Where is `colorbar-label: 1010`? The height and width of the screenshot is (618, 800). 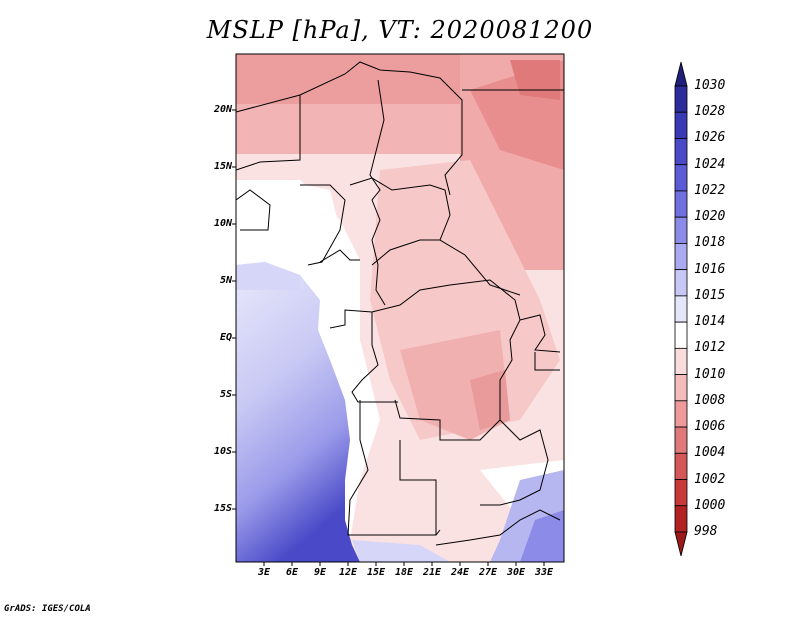
colorbar-label: 1010 is located at coordinates (710, 374).